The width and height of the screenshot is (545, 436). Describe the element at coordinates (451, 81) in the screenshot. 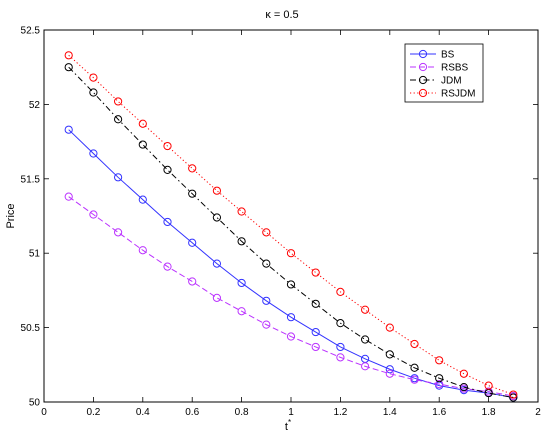

I see `legend-label: JDM` at that location.